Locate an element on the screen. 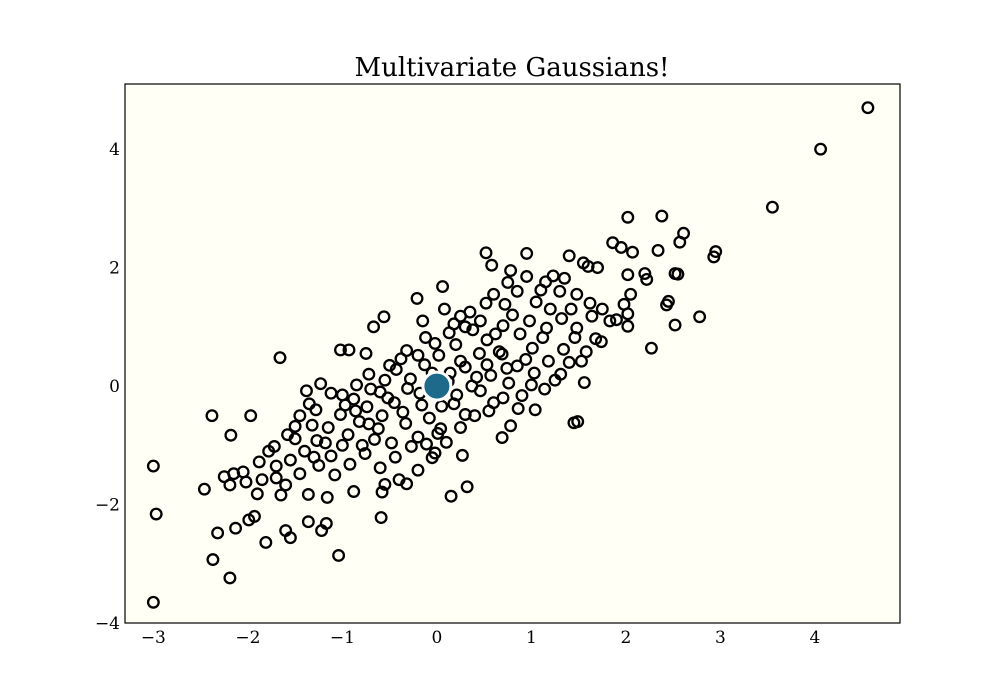  y-tick-label: 0 is located at coordinates (114, 387).